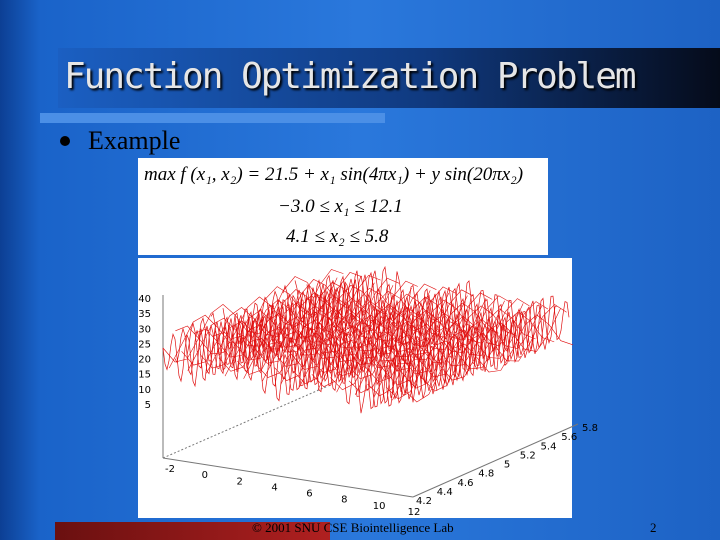 This screenshot has height=540, width=720. Describe the element at coordinates (379, 506) in the screenshot. I see `x-tick-label: 10` at that location.